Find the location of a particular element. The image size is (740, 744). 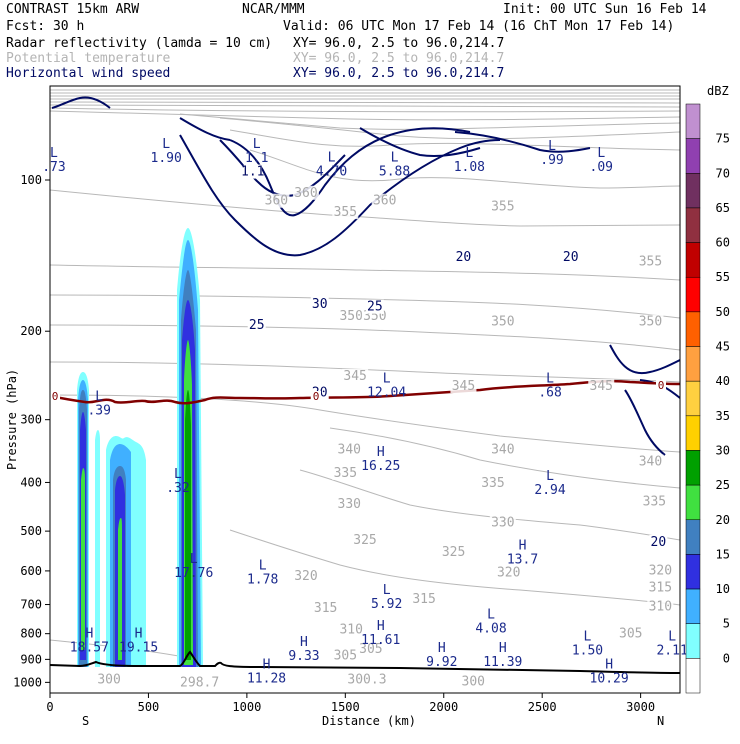

y-tick-label: 1000 is located at coordinates (27, 682).